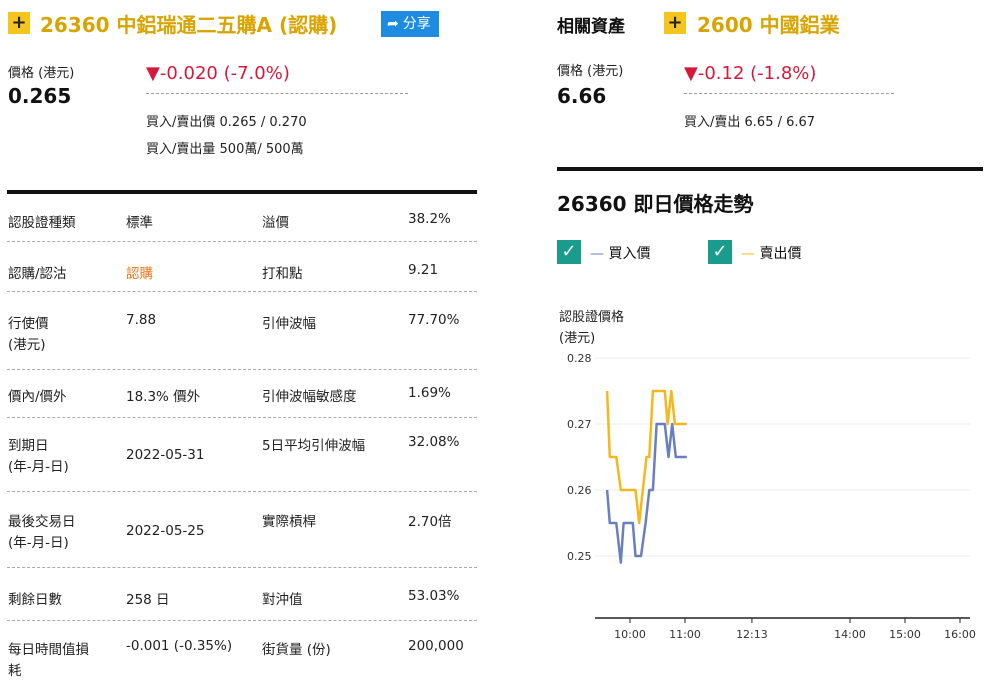 The image size is (993, 692). I want to click on warrant-title: 26360 中鋁瑞通二五購A (認購), so click(189, 25).